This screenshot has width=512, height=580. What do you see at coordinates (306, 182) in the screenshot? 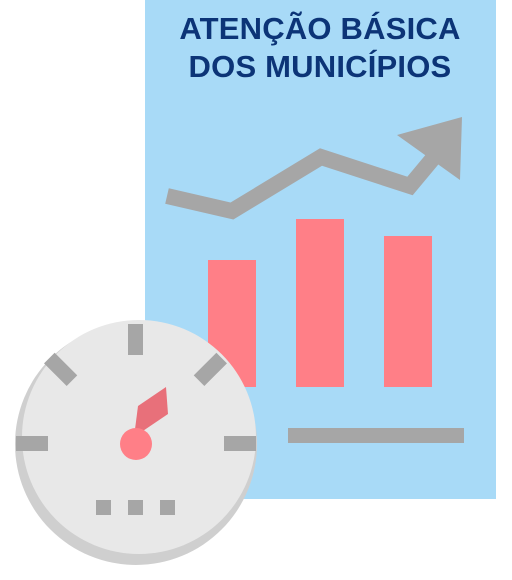
I see `trend-arrow-icon` at bounding box center [306, 182].